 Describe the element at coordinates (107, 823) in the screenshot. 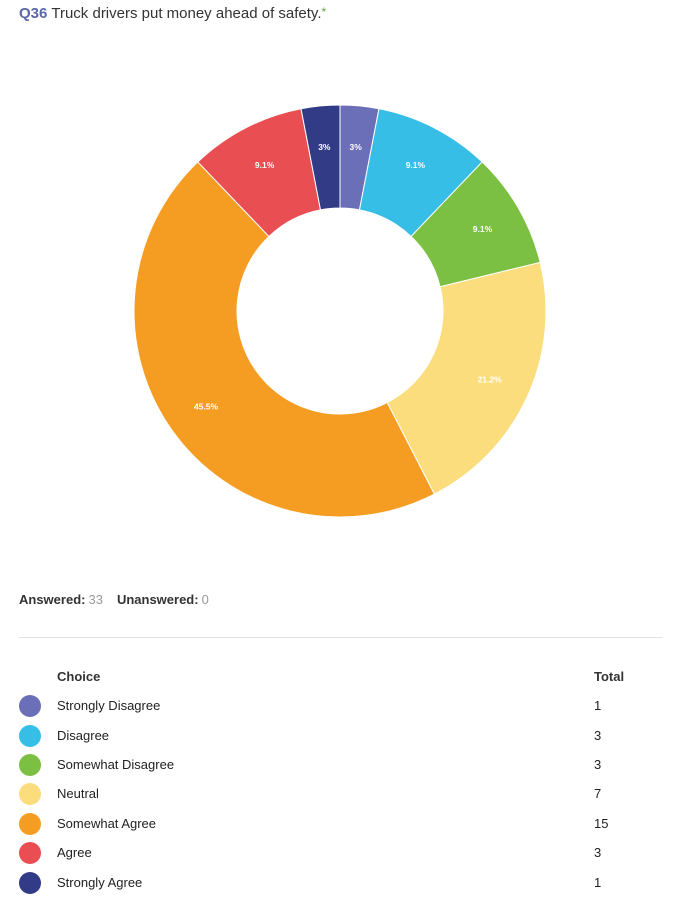

I see `choice-label: Somewhat Agree` at that location.